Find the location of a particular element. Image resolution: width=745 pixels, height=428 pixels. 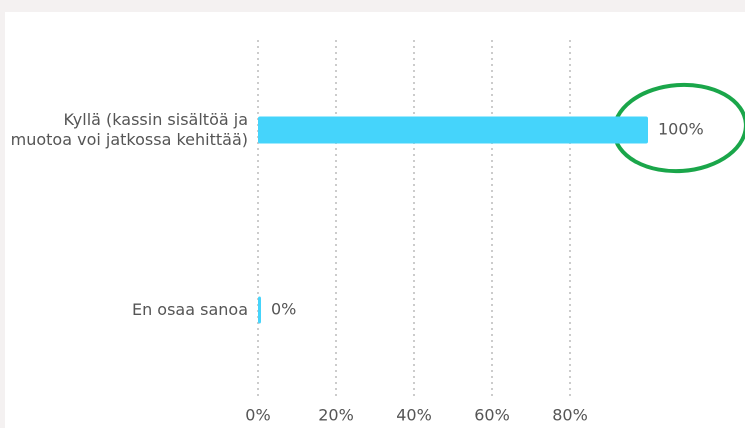

value-label: 100% is located at coordinates (681, 129).